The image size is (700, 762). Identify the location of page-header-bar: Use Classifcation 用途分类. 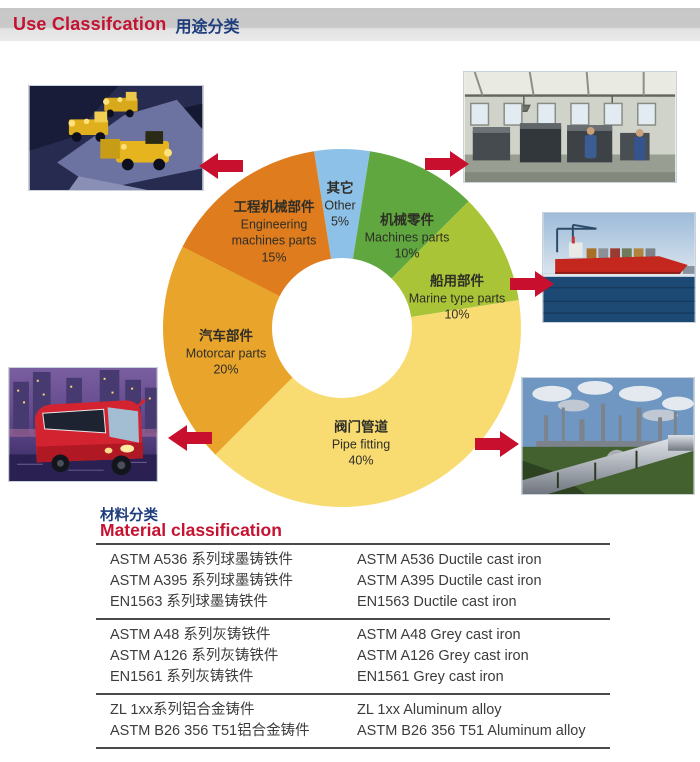
(350, 24).